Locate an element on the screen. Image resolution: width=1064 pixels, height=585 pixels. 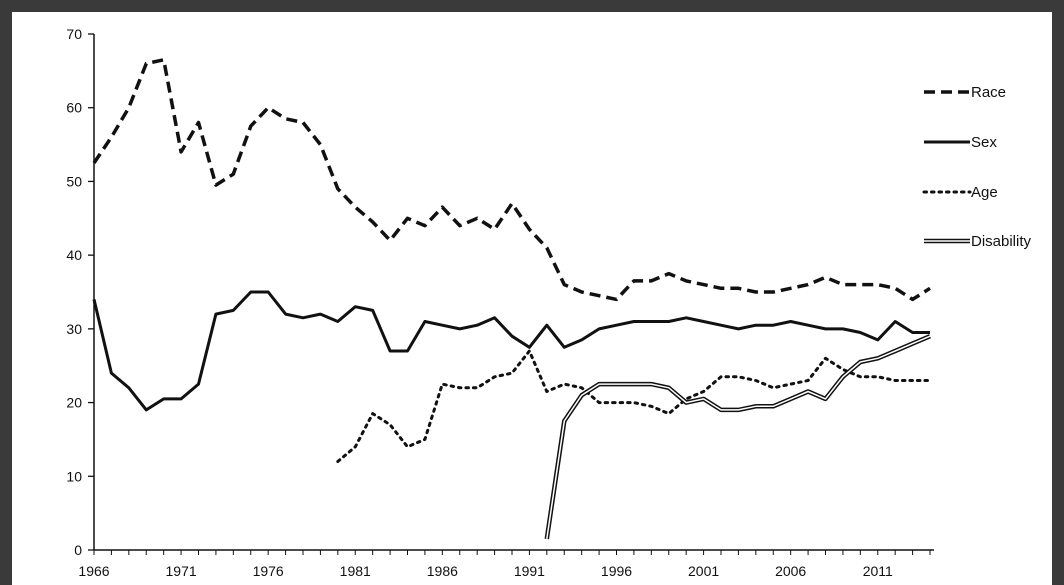
series-line-disability is located at coordinates (737, 437).